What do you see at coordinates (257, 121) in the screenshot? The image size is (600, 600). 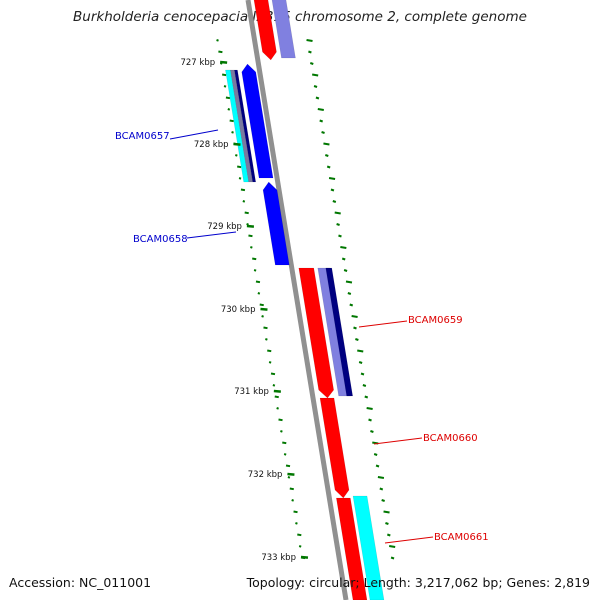 I see `gene-arrow-bcam0657` at bounding box center [257, 121].